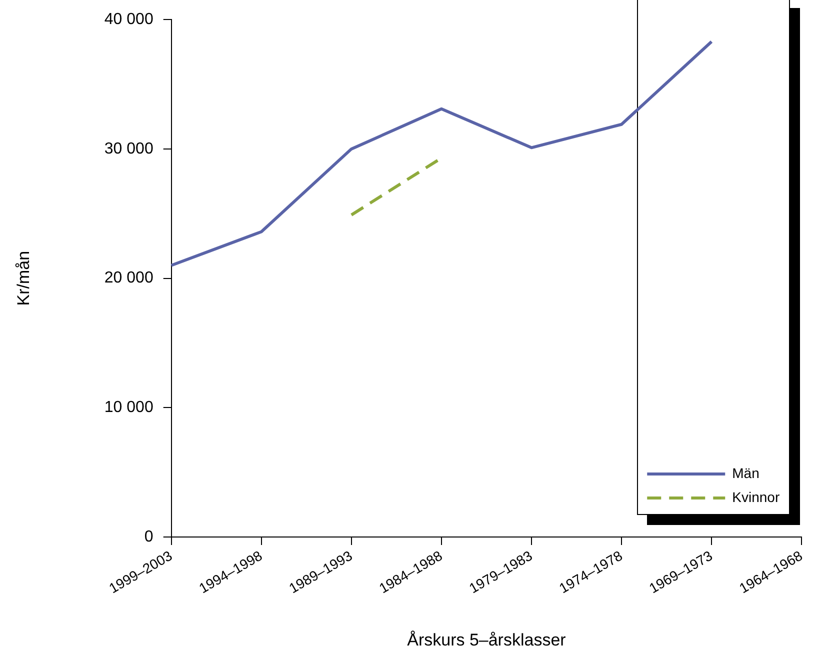 The width and height of the screenshot is (813, 661). Describe the element at coordinates (756, 496) in the screenshot. I see `text: Kvinnor` at that location.